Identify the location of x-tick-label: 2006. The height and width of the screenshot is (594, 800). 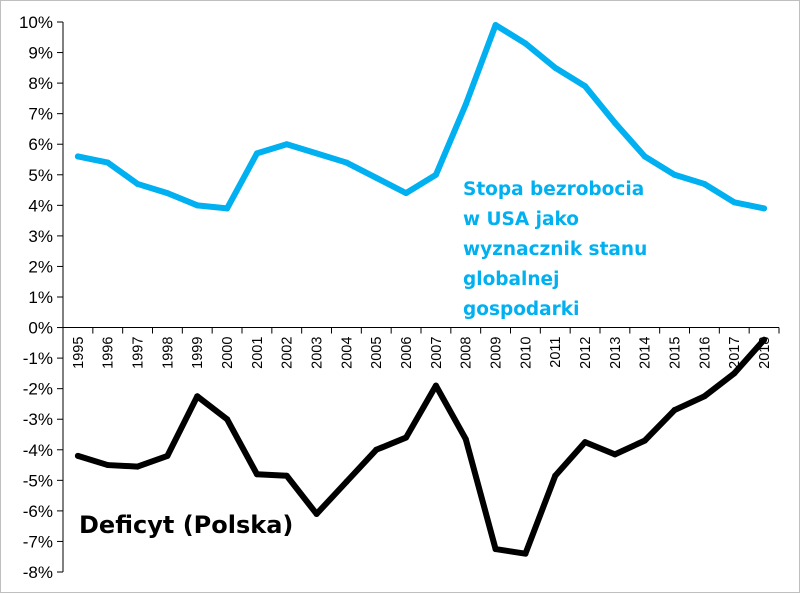
(407, 353).